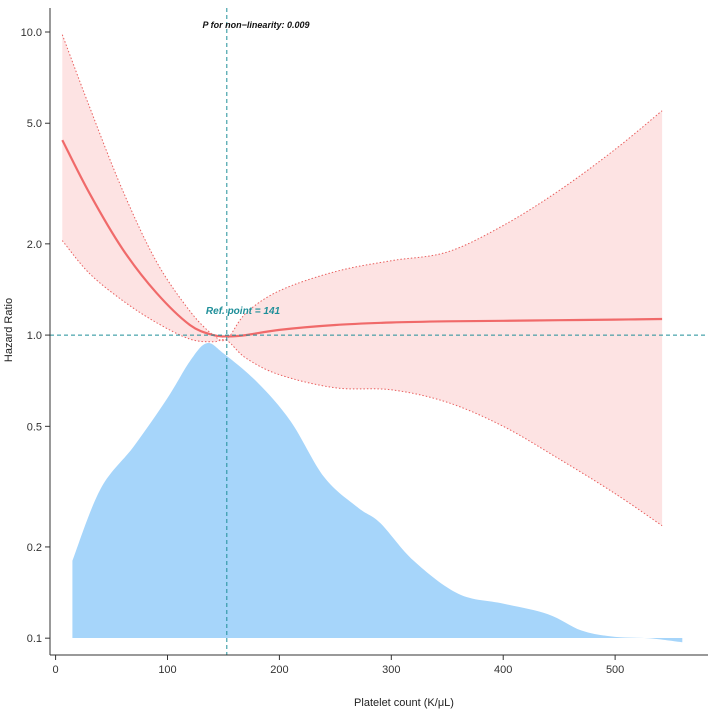 This screenshot has height=714, width=713. Describe the element at coordinates (34, 427) in the screenshot. I see `y-tick-label: 0.5` at that location.